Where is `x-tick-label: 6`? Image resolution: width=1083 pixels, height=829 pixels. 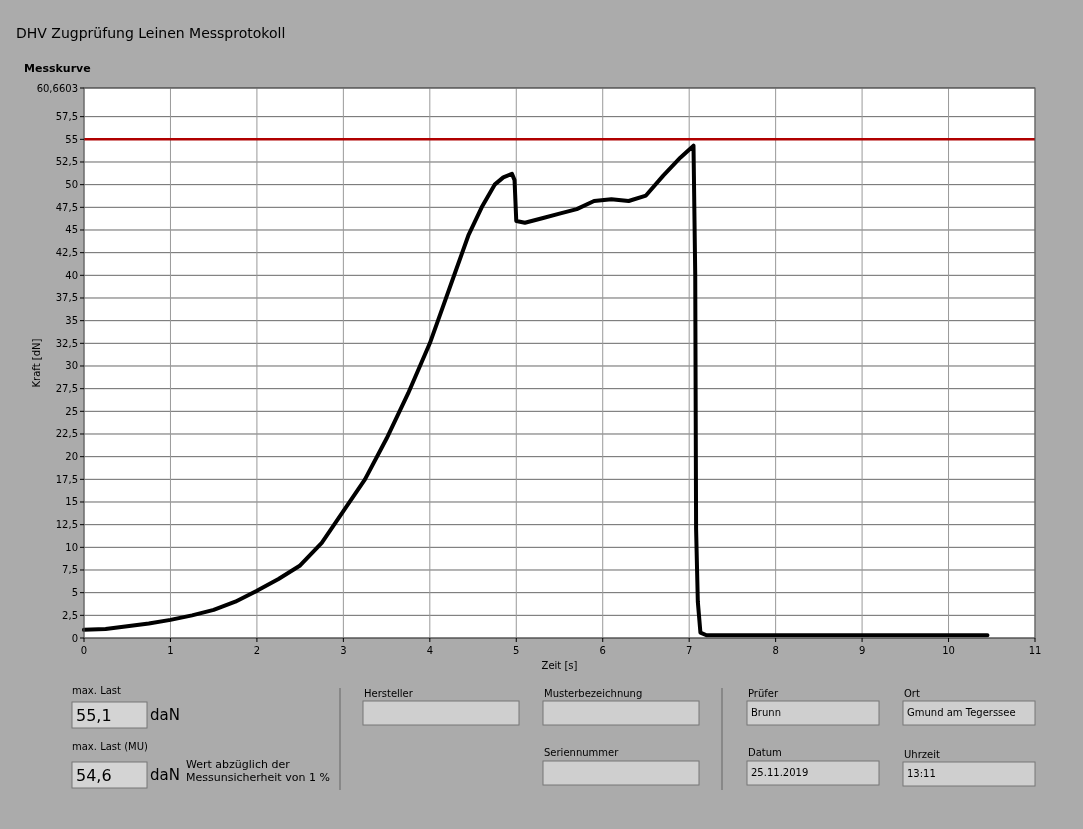
x-tick-label: 6 is located at coordinates (602, 650).